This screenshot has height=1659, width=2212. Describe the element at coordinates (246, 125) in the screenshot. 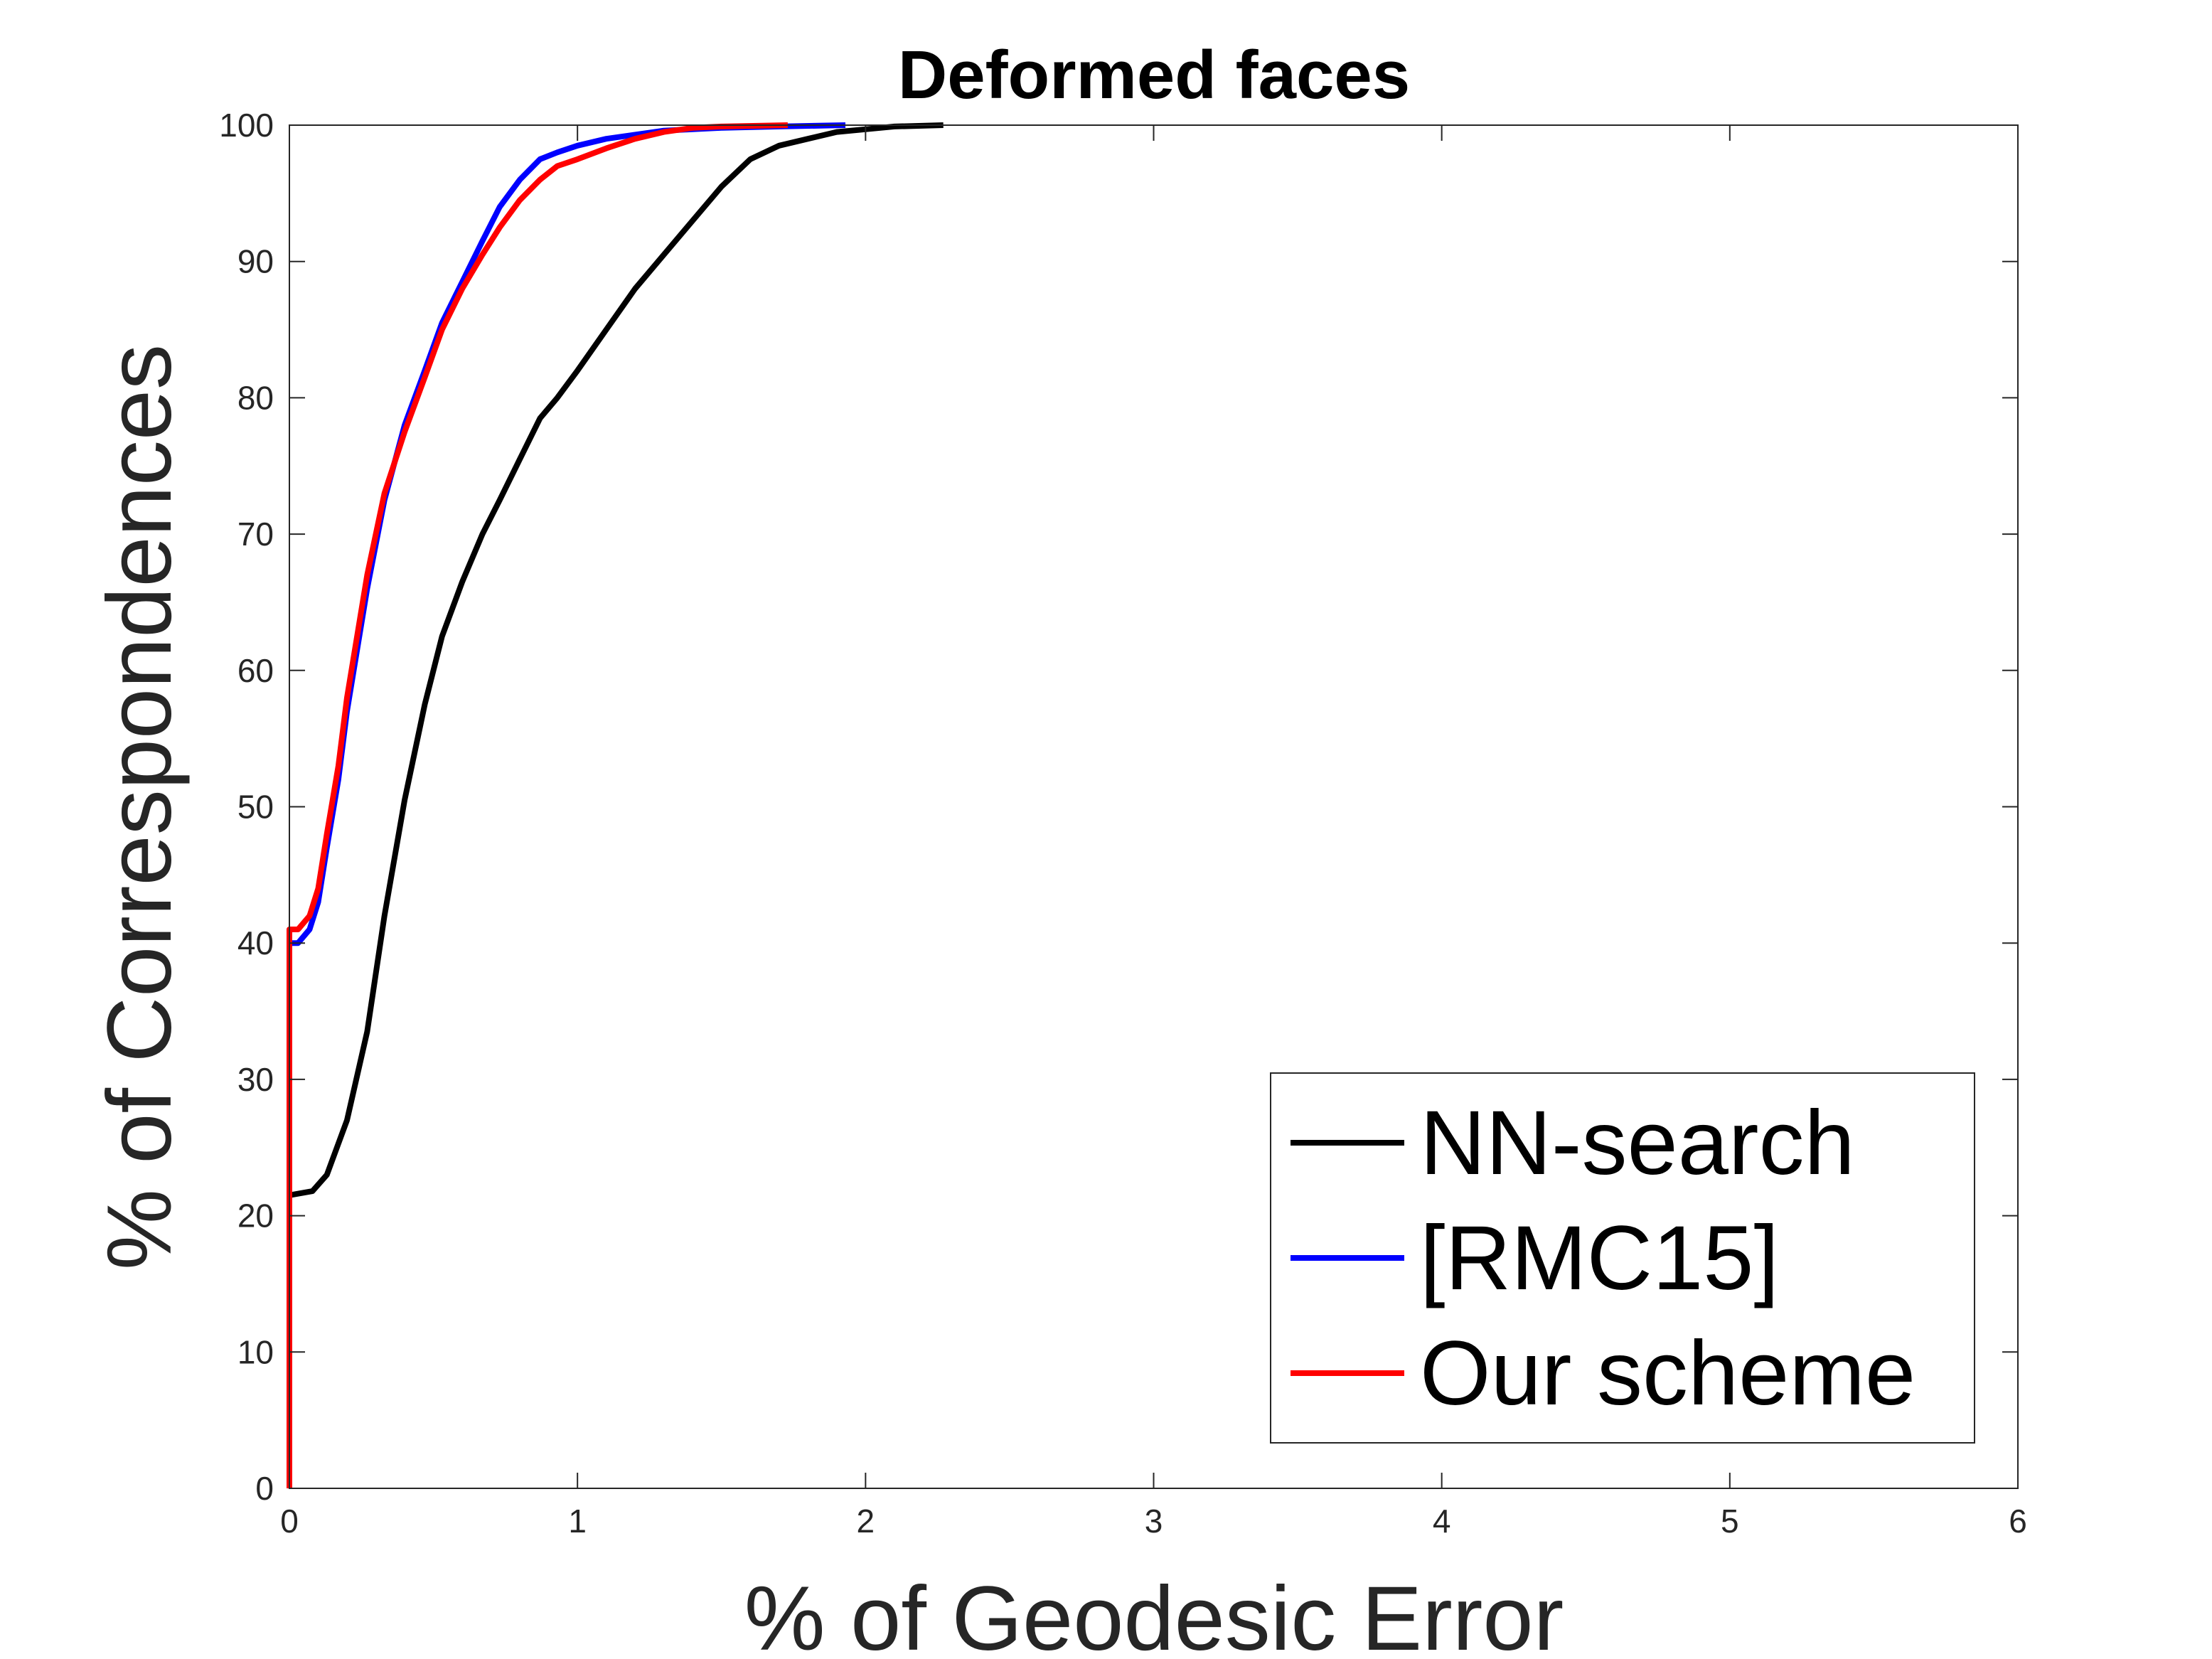

I see `y-tick-label: 100` at that location.